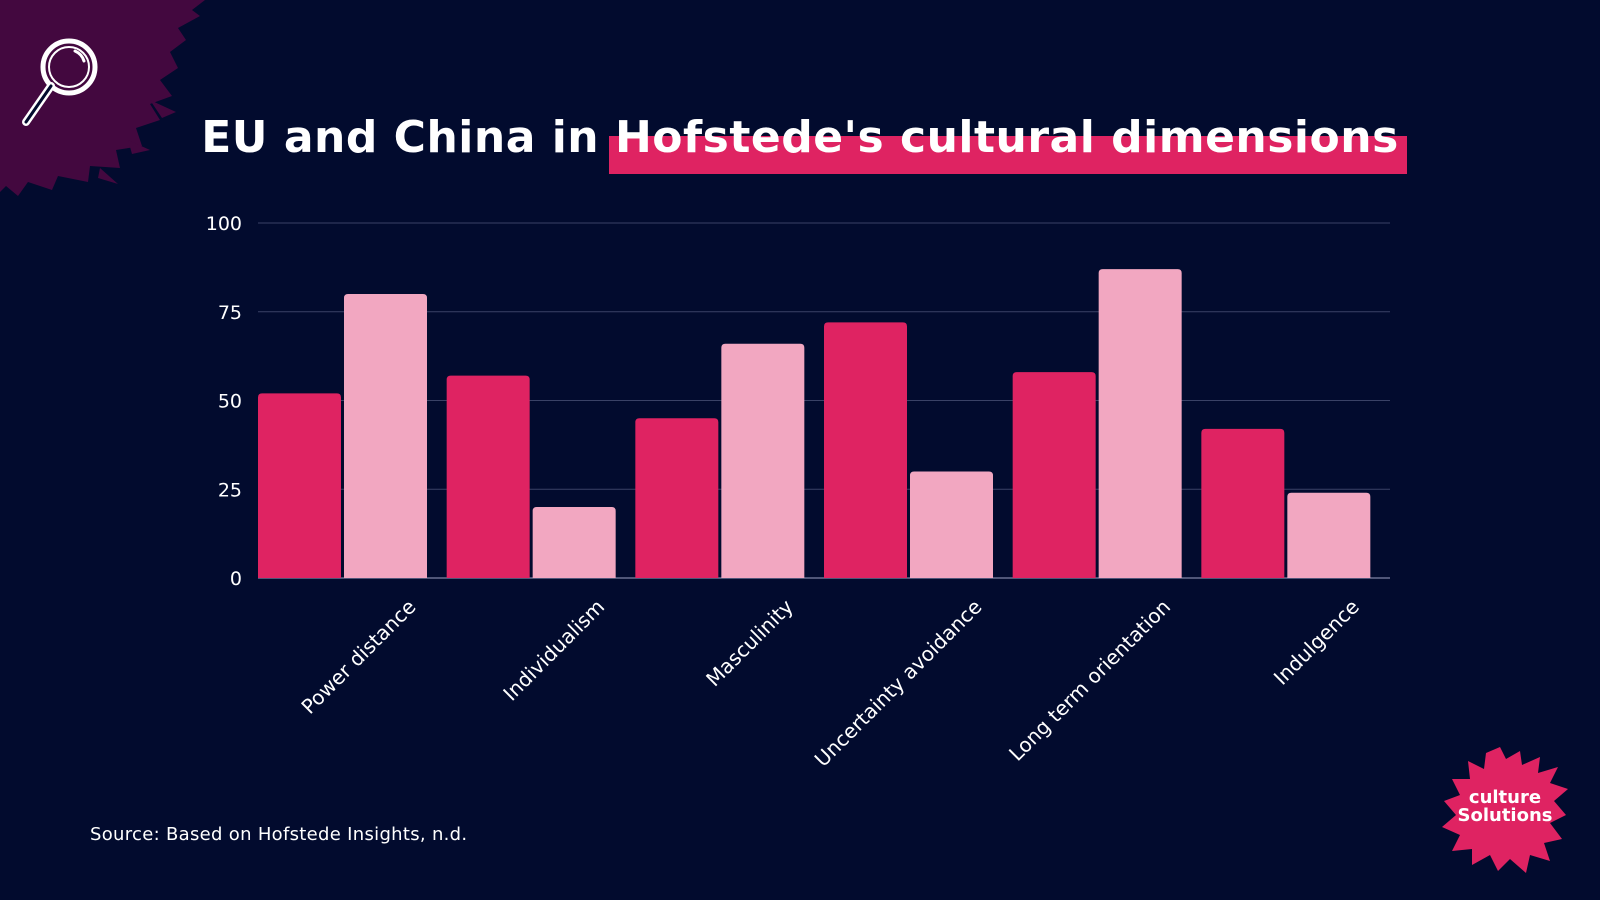  What do you see at coordinates (400, 137) in the screenshot?
I see `title-part-1: EU and China in` at bounding box center [400, 137].